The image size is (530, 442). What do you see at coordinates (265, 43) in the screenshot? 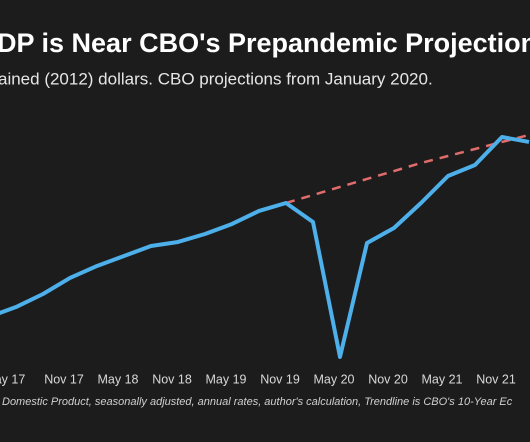
I see `chart-title: DP is Near CBO's Prepandemic Projections` at bounding box center [265, 43].